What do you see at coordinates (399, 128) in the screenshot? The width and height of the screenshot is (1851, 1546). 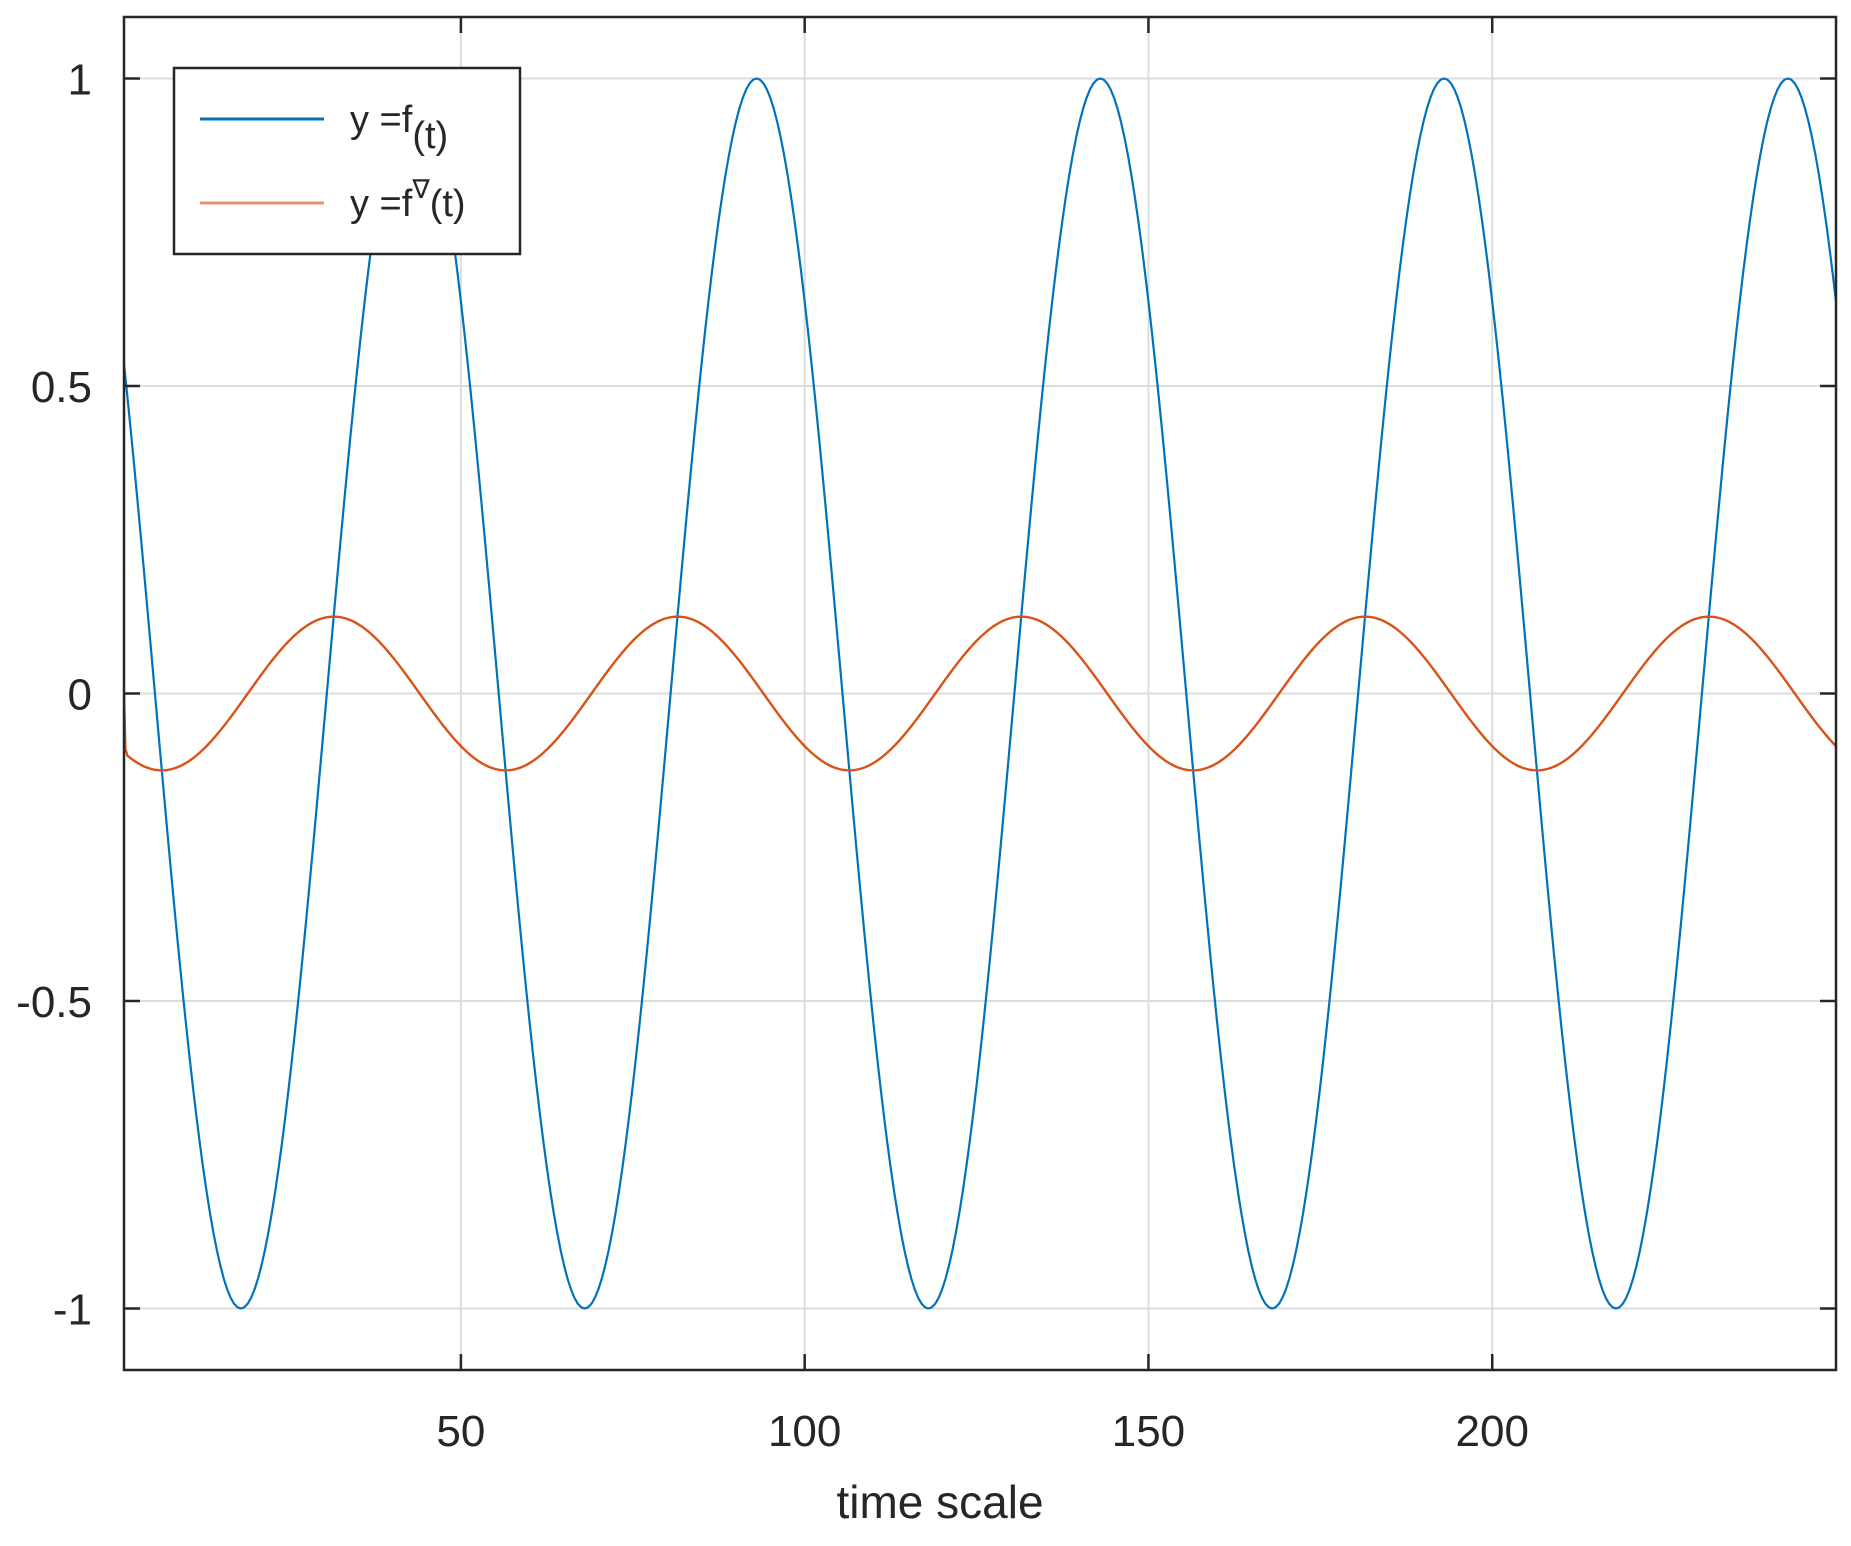 I see `legend-label-f: y =f(t)` at bounding box center [399, 128].